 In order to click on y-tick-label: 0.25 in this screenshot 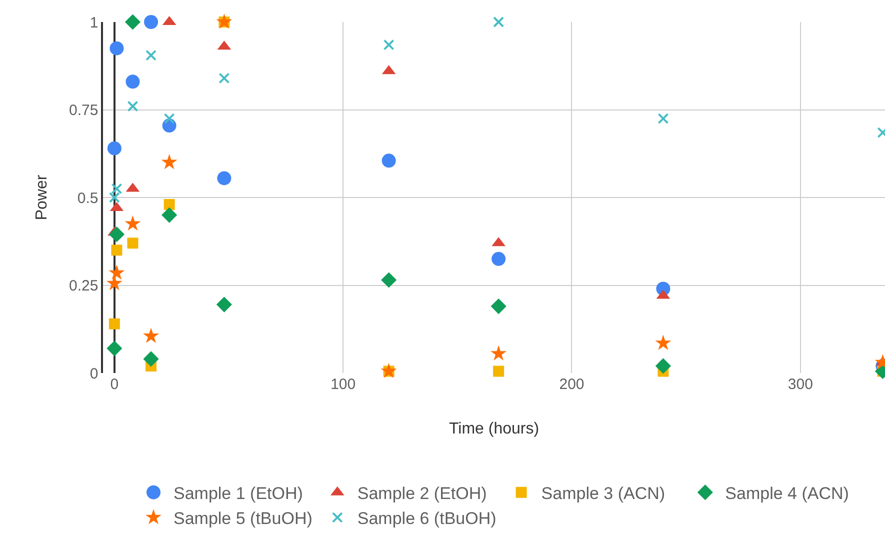, I will do `click(83, 286)`.